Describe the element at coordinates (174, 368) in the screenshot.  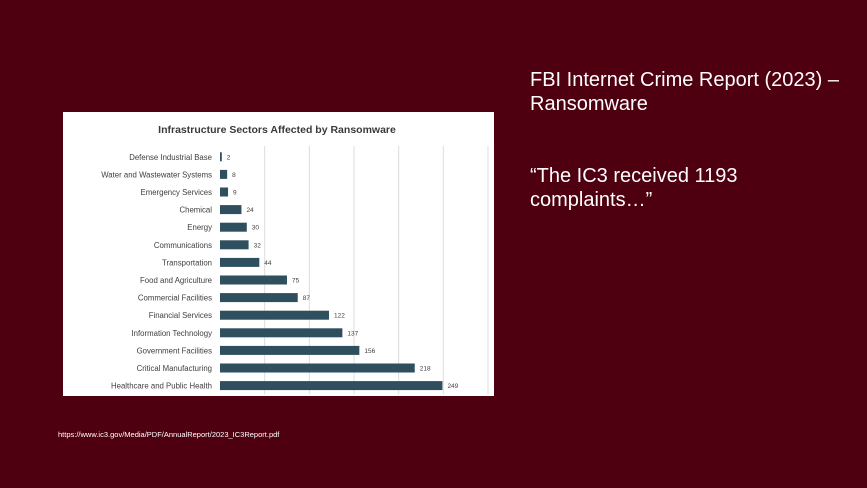
I see `category-label: Critical Manufacturing` at that location.